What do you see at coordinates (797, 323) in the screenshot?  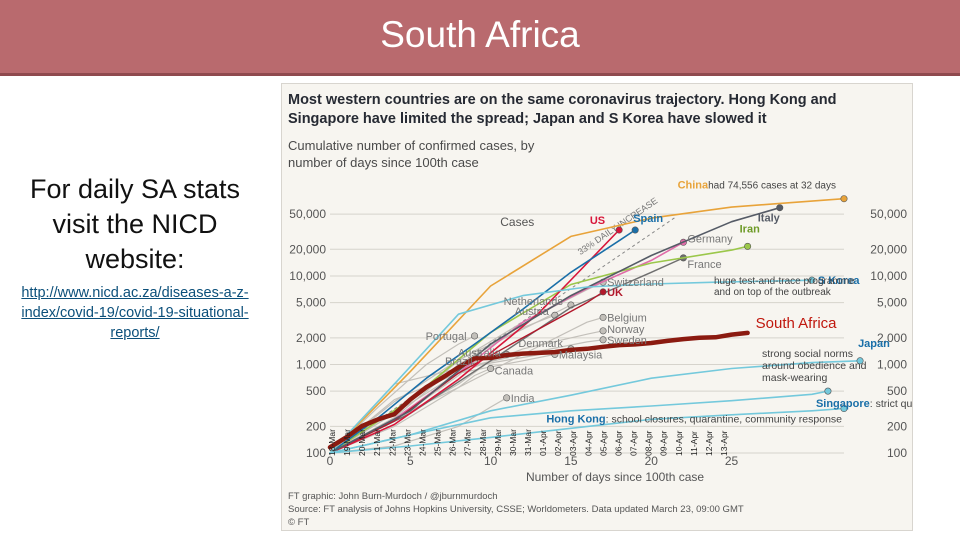 I see `country-label-south-africa: South Africa` at bounding box center [797, 323].